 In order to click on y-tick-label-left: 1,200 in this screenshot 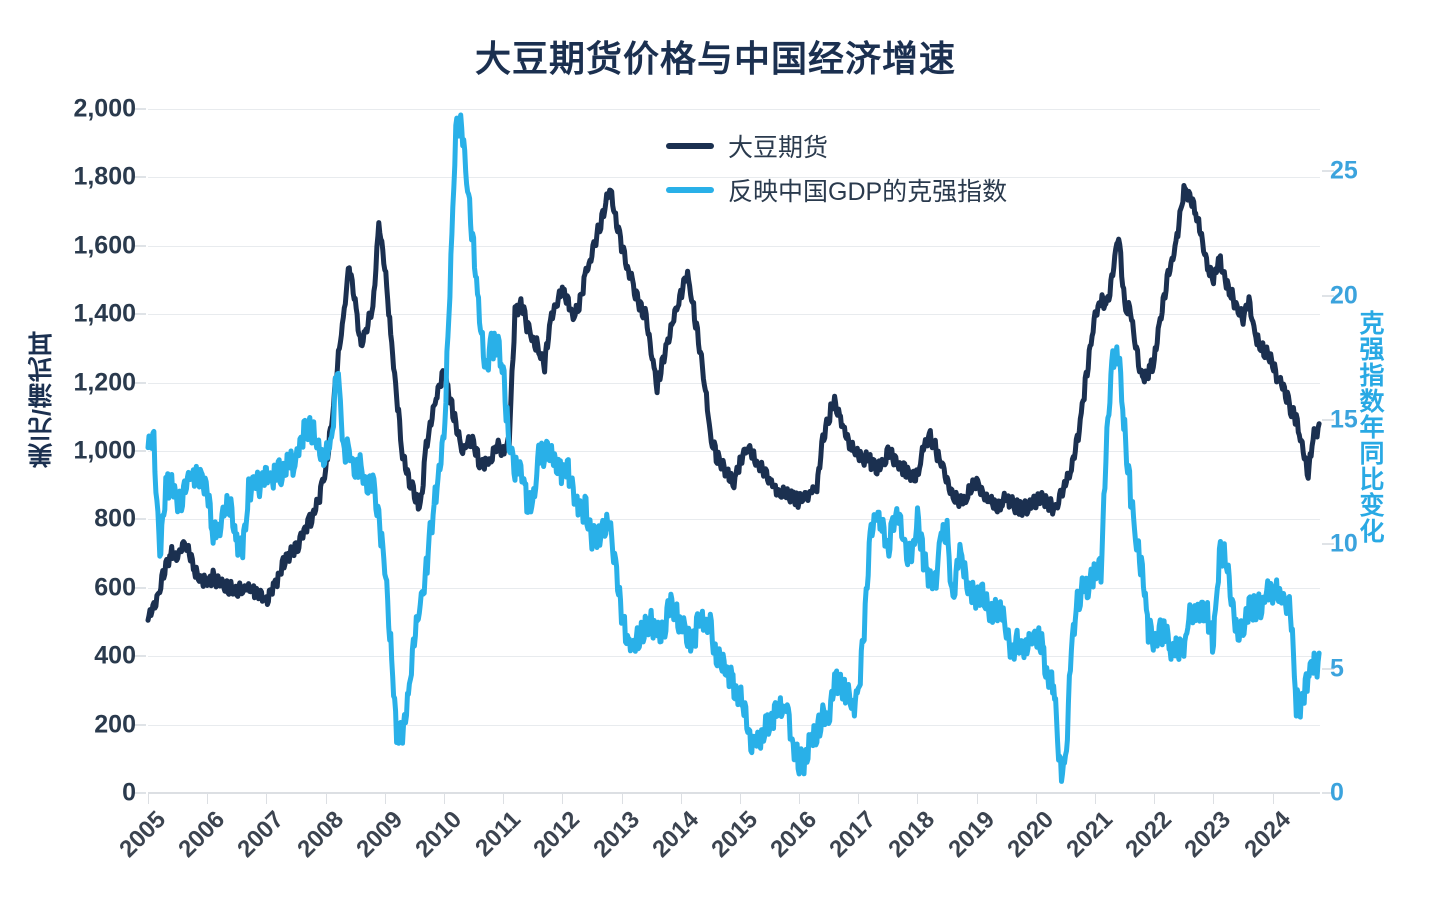, I will do `click(104, 382)`.